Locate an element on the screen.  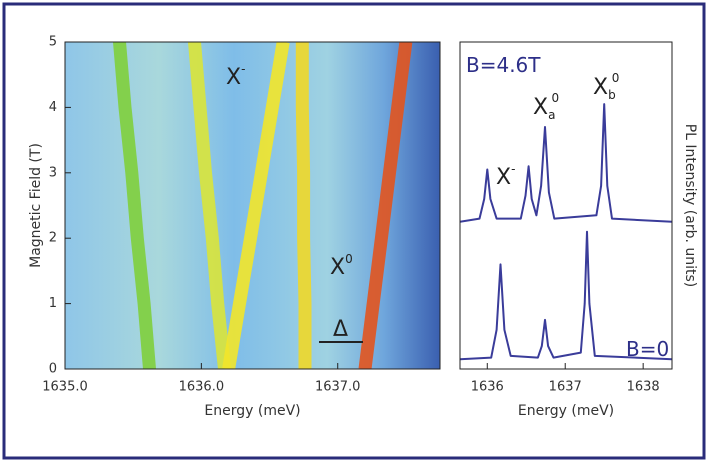
annotation-text: B=4.6T is located at coordinates (503, 65).